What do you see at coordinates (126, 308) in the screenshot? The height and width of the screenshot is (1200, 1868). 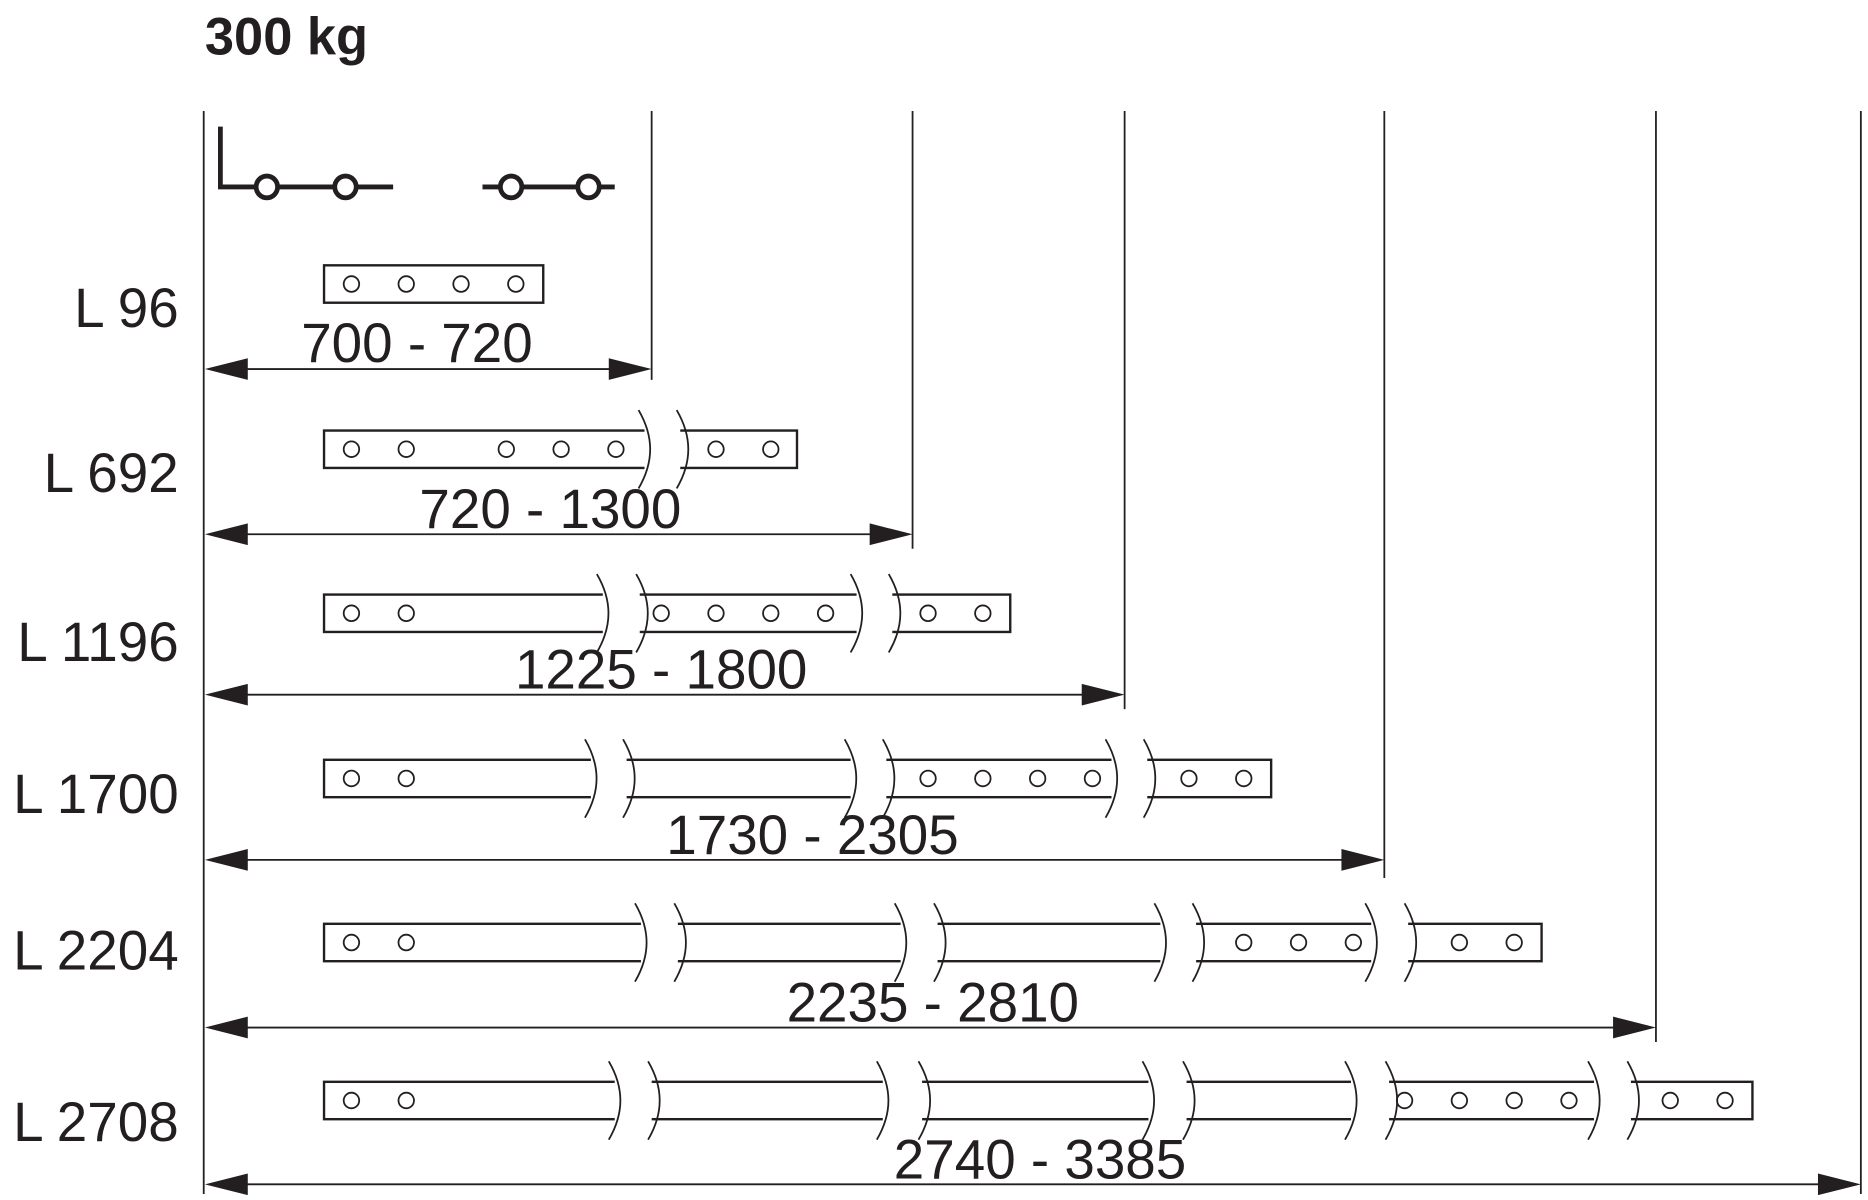 I see `rail-length-label: L 96` at bounding box center [126, 308].